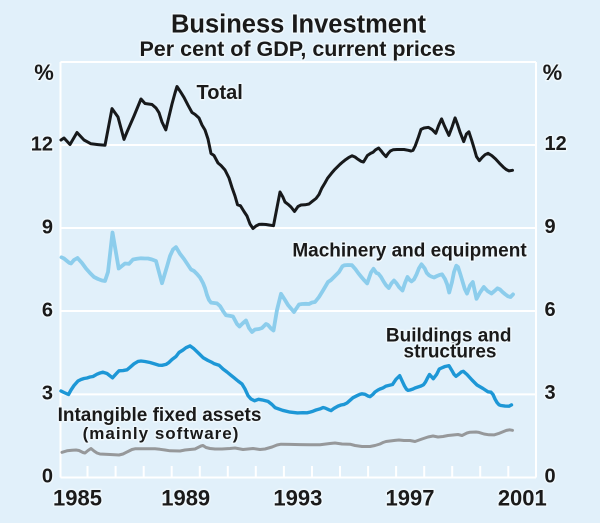  What do you see at coordinates (220, 93) in the screenshot?
I see `svg-text: Total` at bounding box center [220, 93].